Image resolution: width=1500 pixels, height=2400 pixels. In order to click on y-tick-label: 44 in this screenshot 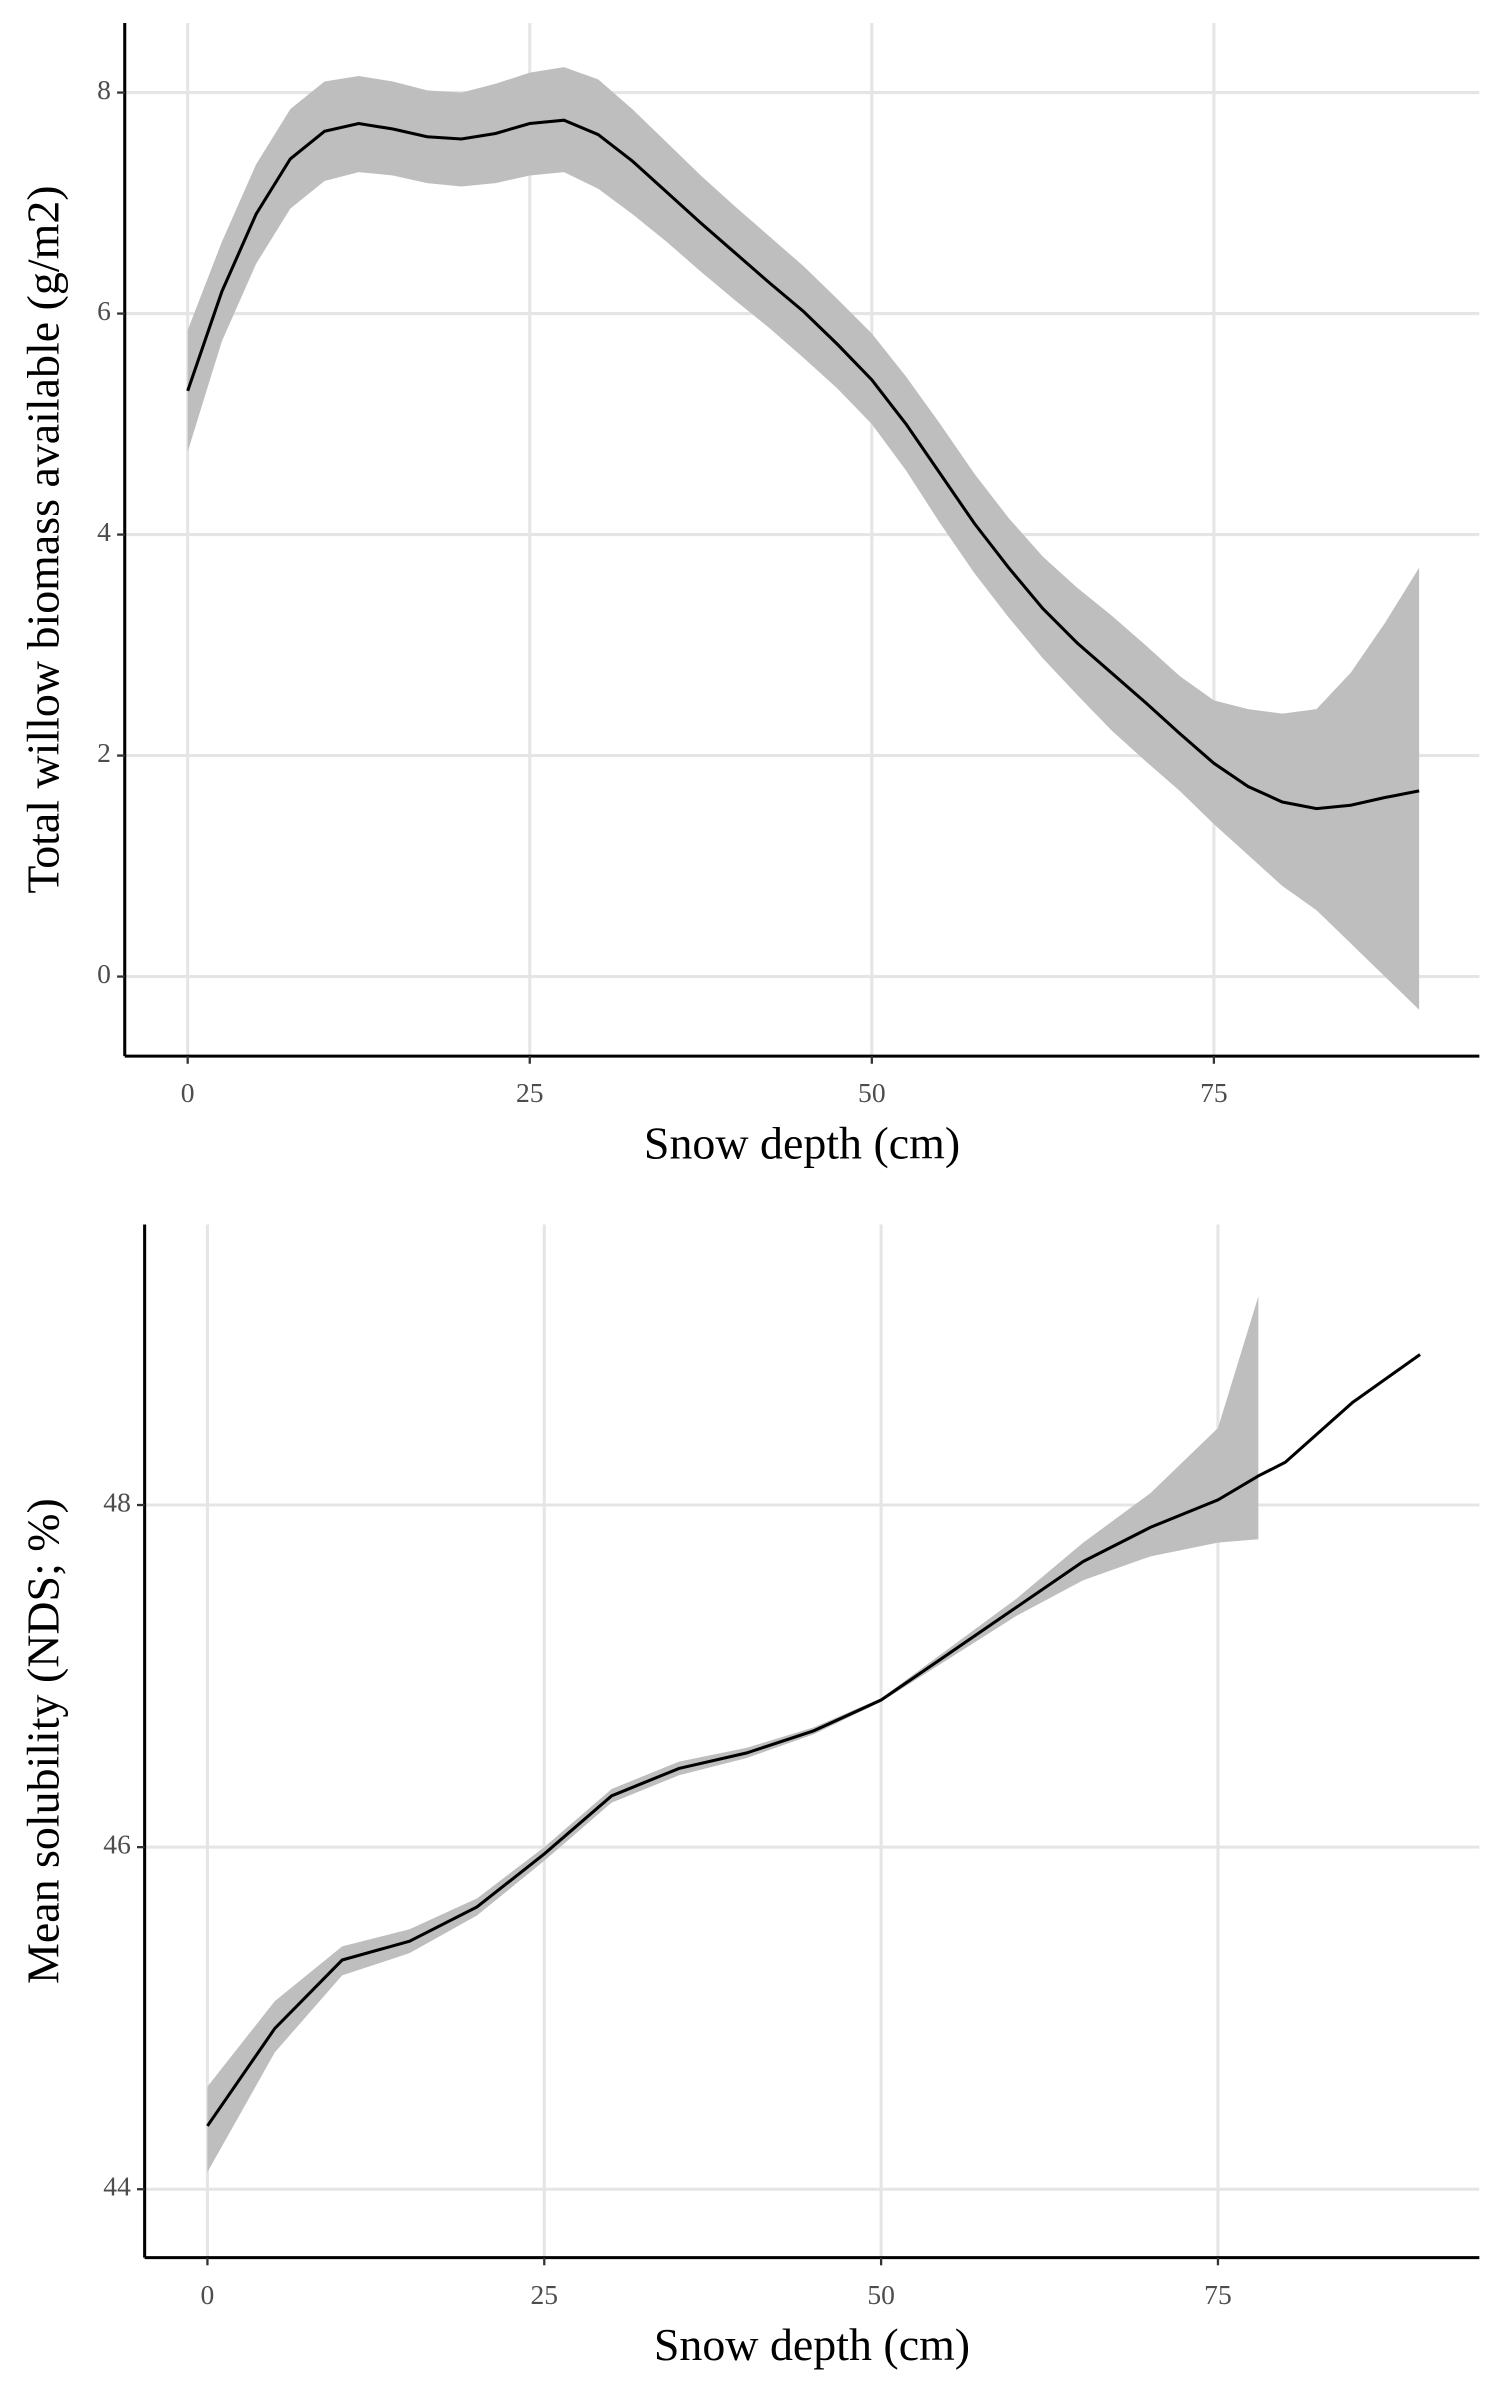, I will do `click(117, 2186)`.